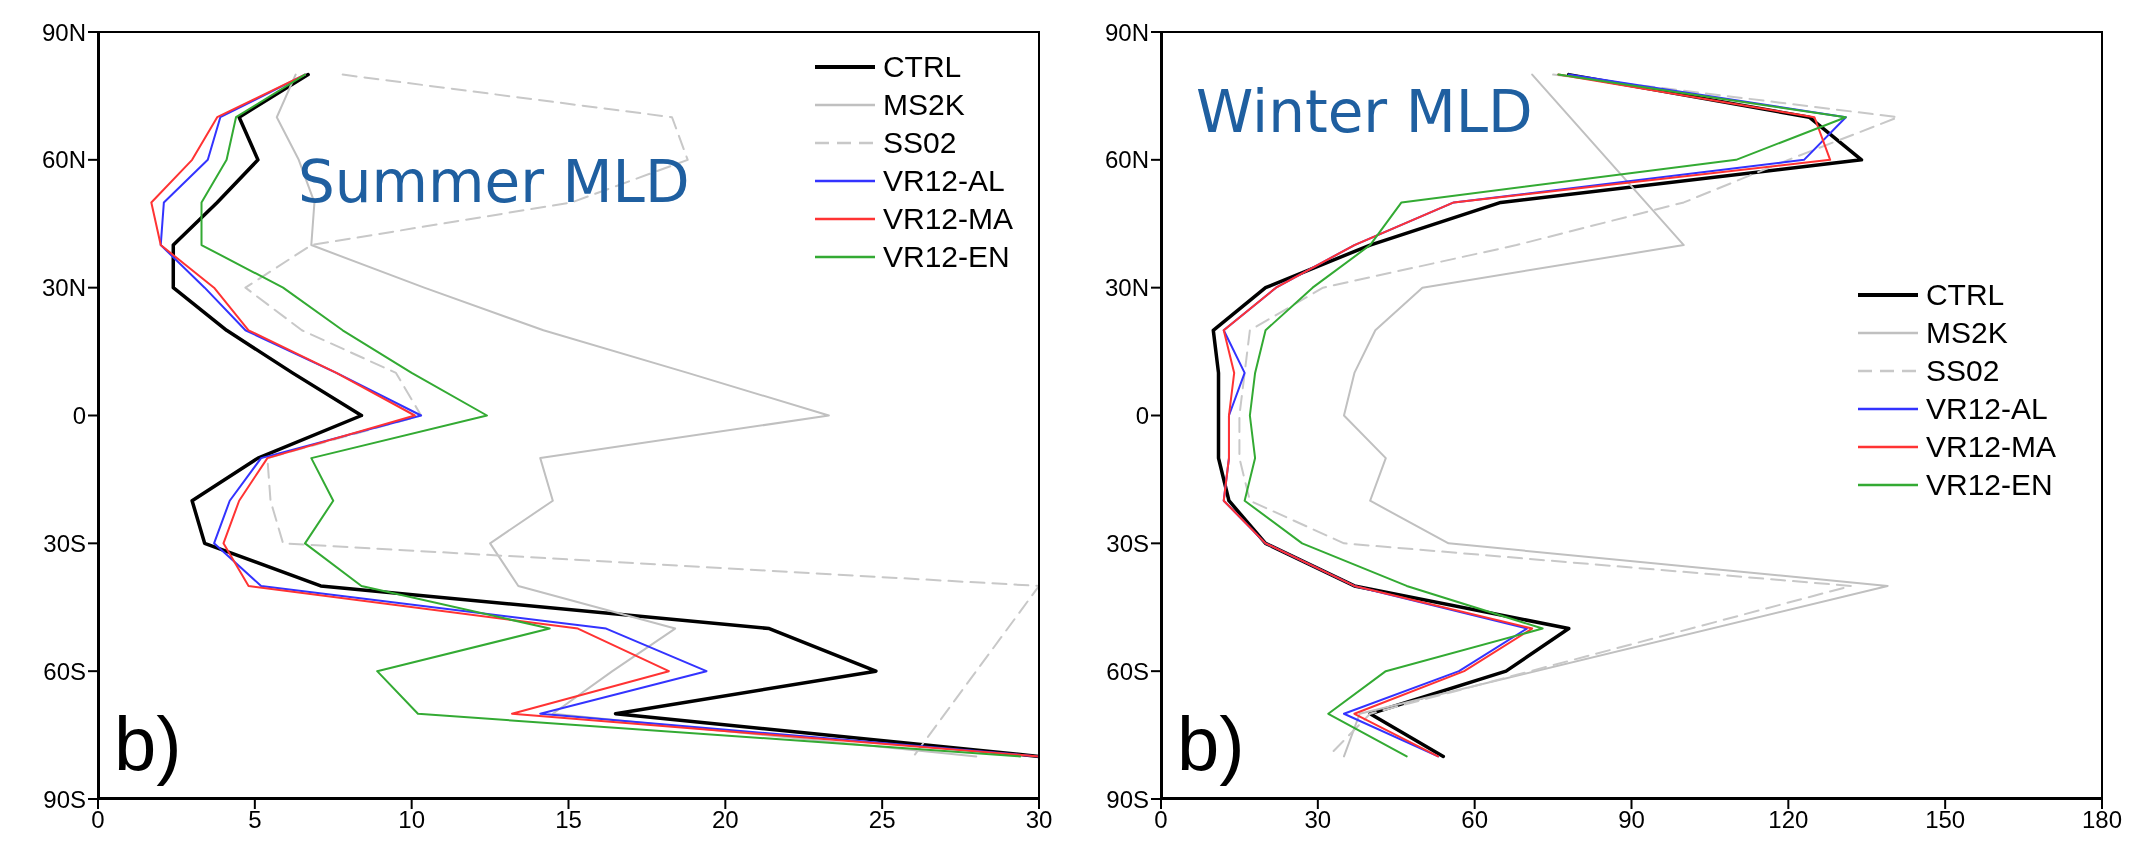  I want to click on x-tick-label: 5, so click(255, 820).